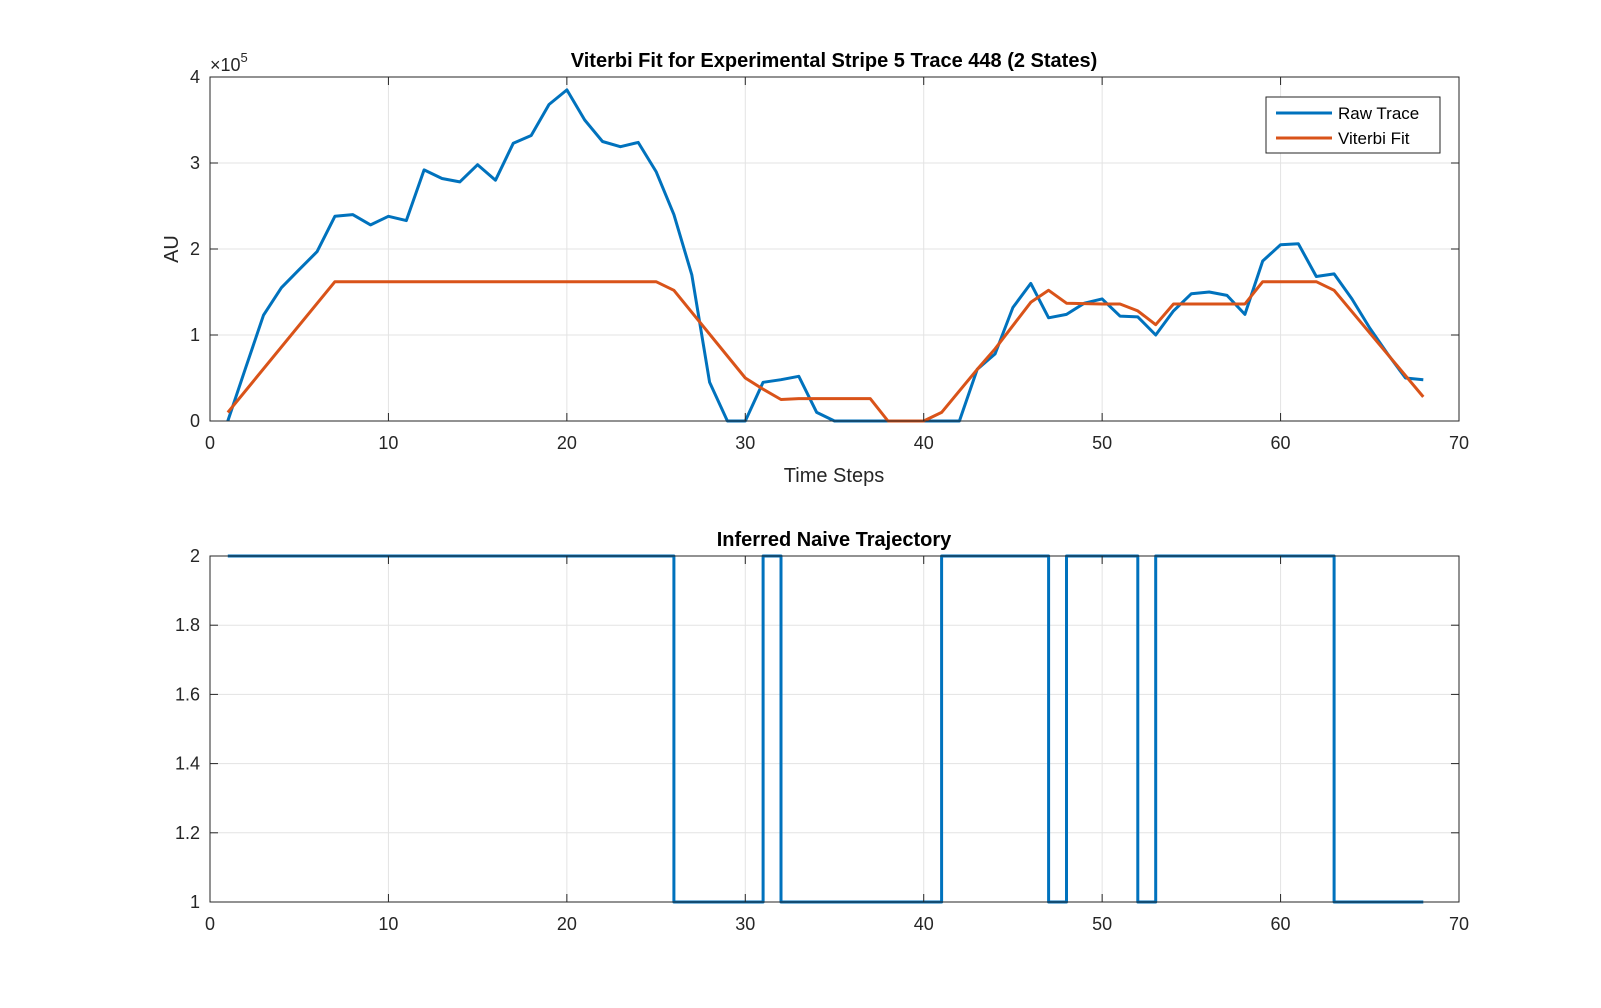 Image resolution: width=1601 pixels, height=1008 pixels. I want to click on y-exponent-label: ×10⁵, so click(229, 62).